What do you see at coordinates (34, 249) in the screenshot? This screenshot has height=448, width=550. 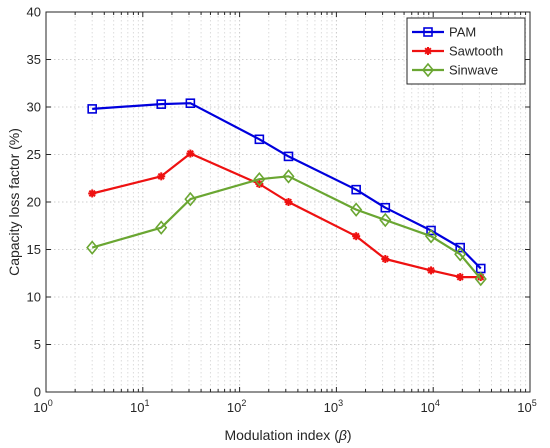 I see `y-tick-label: 15` at bounding box center [34, 249].